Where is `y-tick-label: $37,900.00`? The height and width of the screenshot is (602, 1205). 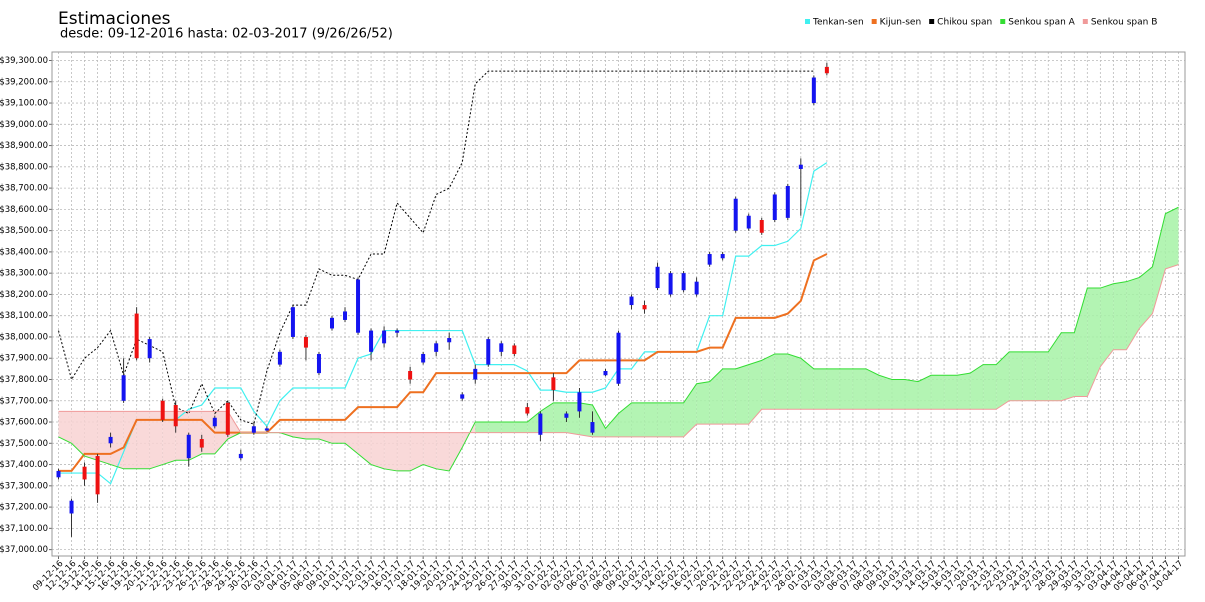
y-tick-label: $37,900.00 is located at coordinates (24, 359).